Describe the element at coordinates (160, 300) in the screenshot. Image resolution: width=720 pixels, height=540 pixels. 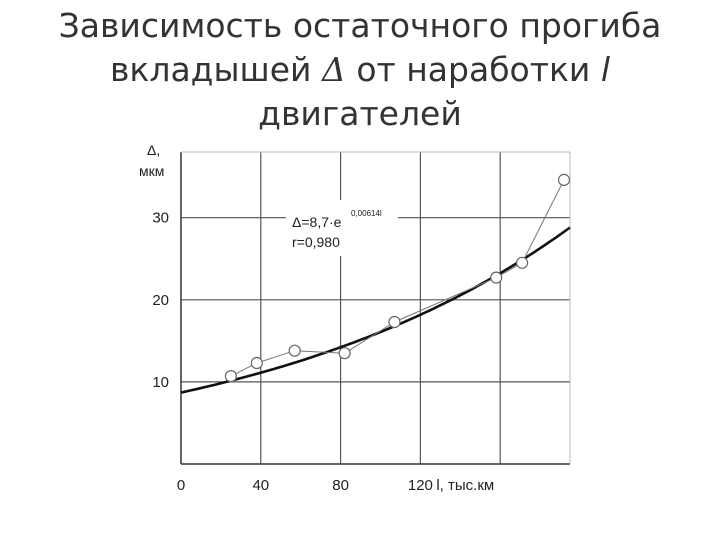
I see `y-tick-label: 20` at that location.